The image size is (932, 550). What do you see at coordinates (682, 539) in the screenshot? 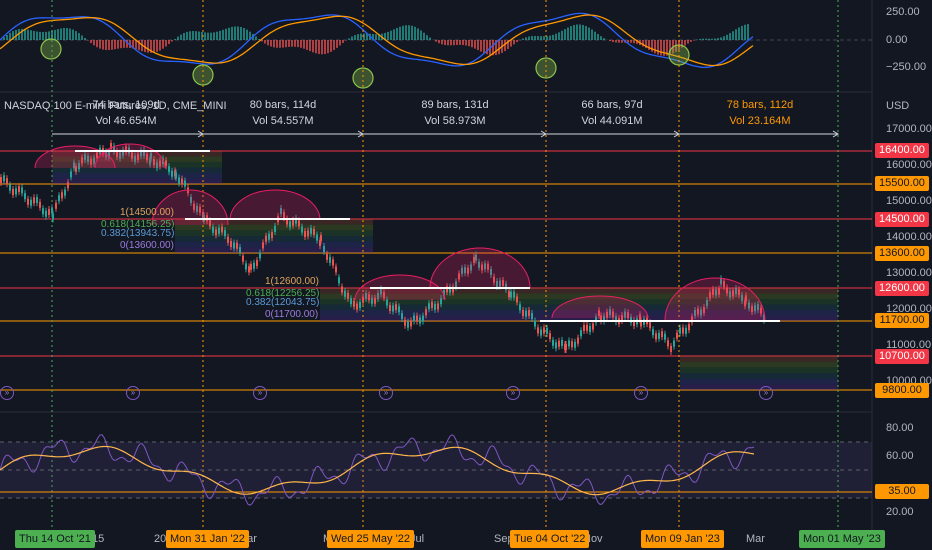
I see `date-tag: Mon 09 Jan '23` at bounding box center [682, 539].